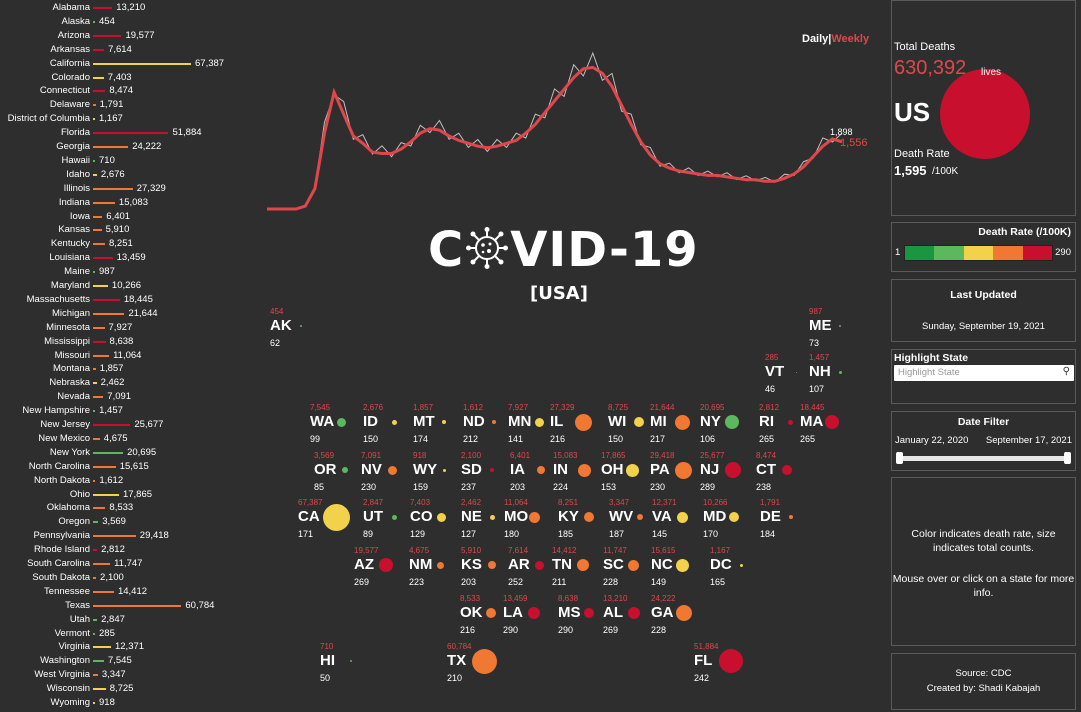 Image resolution: width=1081 pixels, height=712 pixels. I want to click on bar-row: New Jersey 25,677, so click(130, 425).